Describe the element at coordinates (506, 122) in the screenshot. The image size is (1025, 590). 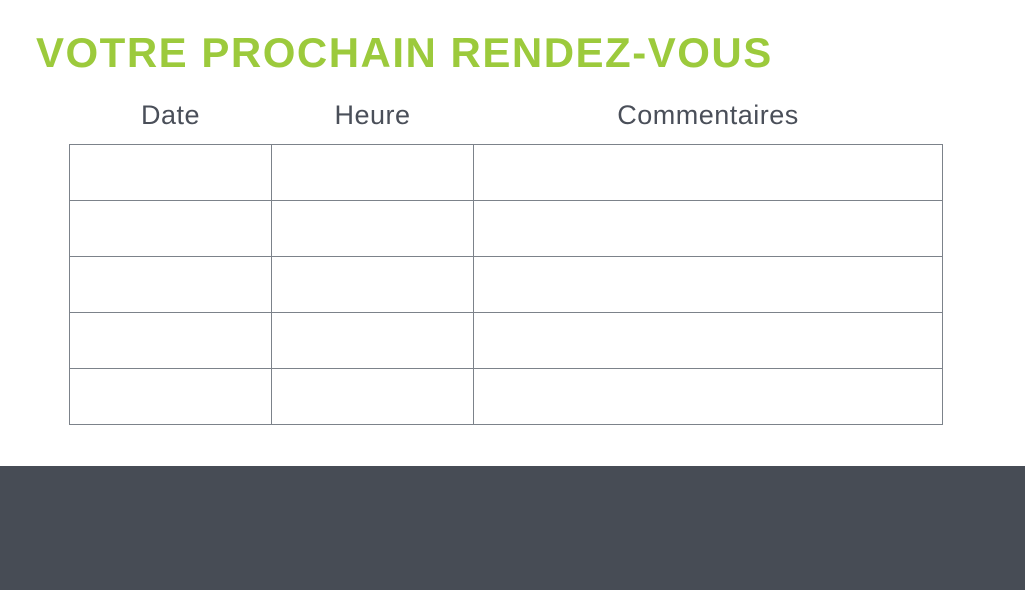
I see `table-header-row: Date Heure Commentaires` at that location.